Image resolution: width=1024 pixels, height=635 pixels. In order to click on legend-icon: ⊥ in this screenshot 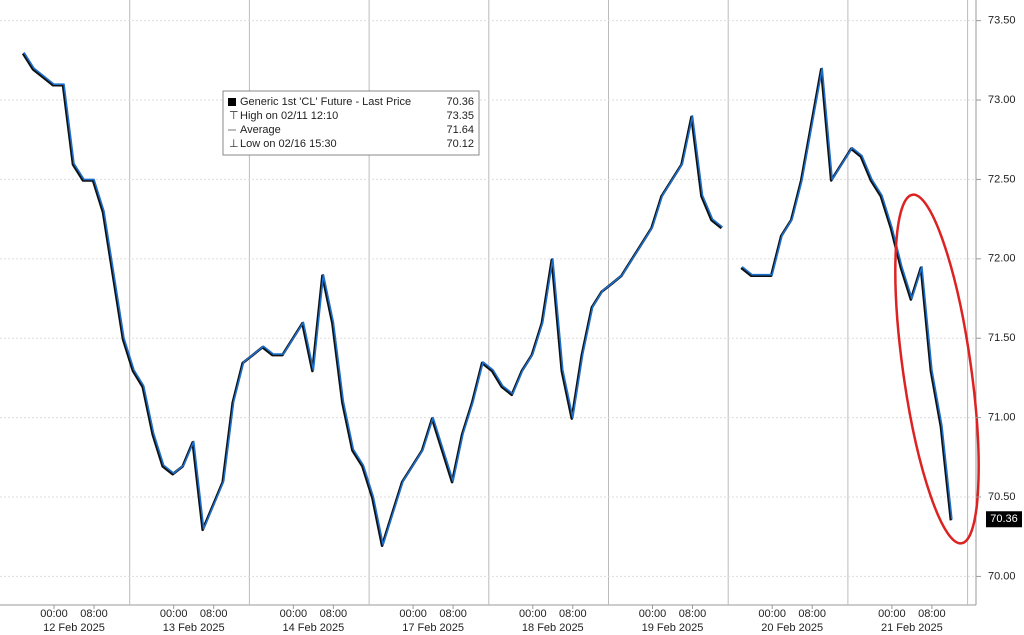, I will do `click(234, 144)`.